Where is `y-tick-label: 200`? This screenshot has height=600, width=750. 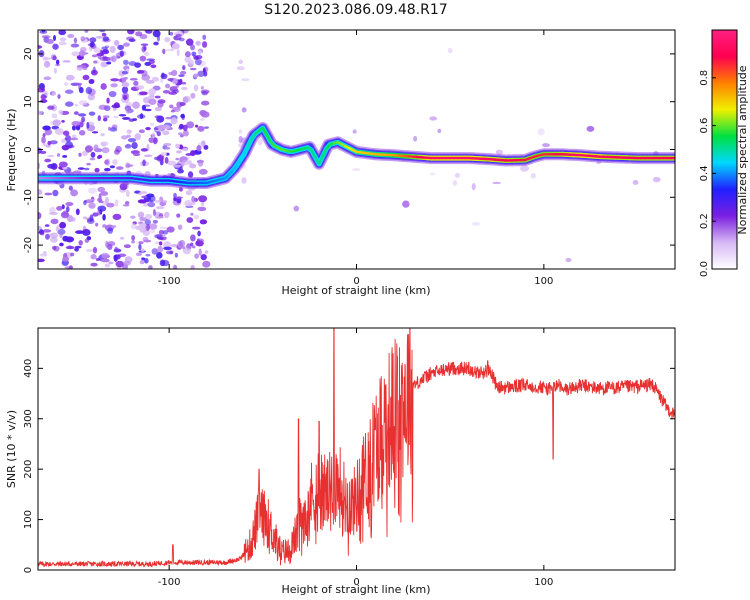 y-tick-label: 200 is located at coordinates (28, 469).